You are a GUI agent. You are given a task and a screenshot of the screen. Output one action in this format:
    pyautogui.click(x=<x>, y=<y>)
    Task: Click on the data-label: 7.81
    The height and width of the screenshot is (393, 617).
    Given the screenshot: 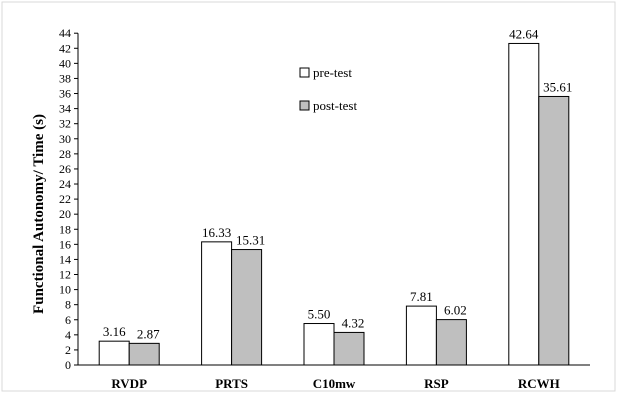 What is the action you would take?
    pyautogui.click(x=421, y=296)
    